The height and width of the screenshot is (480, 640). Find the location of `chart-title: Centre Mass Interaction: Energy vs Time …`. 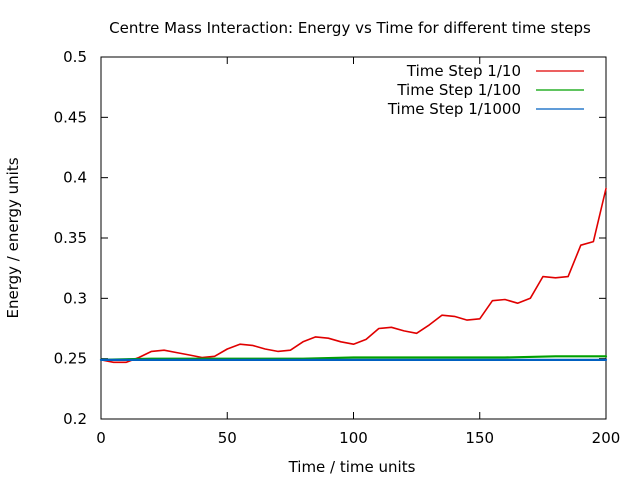

chart-title: Centre Mass Interaction: Energy vs Time … is located at coordinates (350, 28).